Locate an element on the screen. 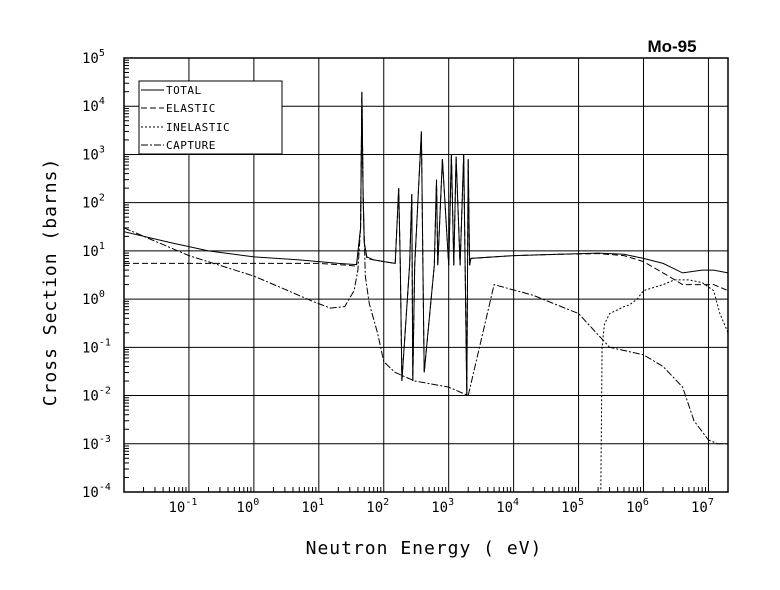 The width and height of the screenshot is (780, 590). legend-label-capture: CAPTURE is located at coordinates (191, 145).